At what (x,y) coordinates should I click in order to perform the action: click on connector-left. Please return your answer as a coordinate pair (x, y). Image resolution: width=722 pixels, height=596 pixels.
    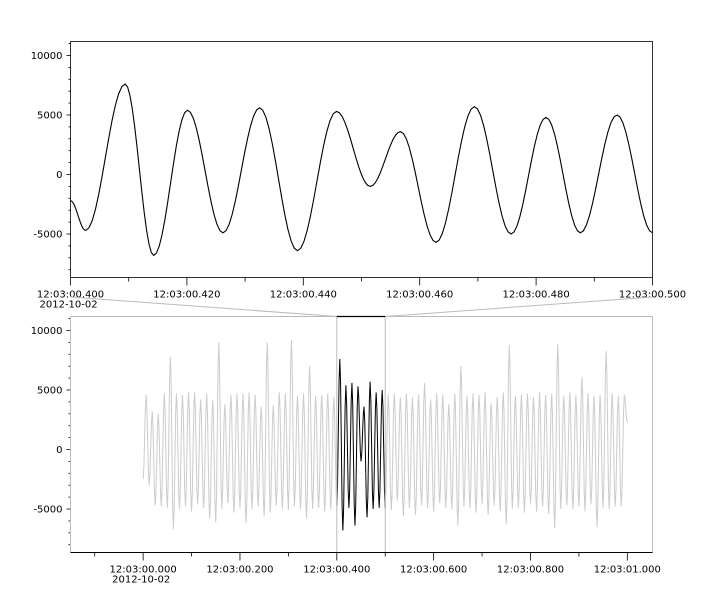
    Looking at the image, I should click on (203, 306).